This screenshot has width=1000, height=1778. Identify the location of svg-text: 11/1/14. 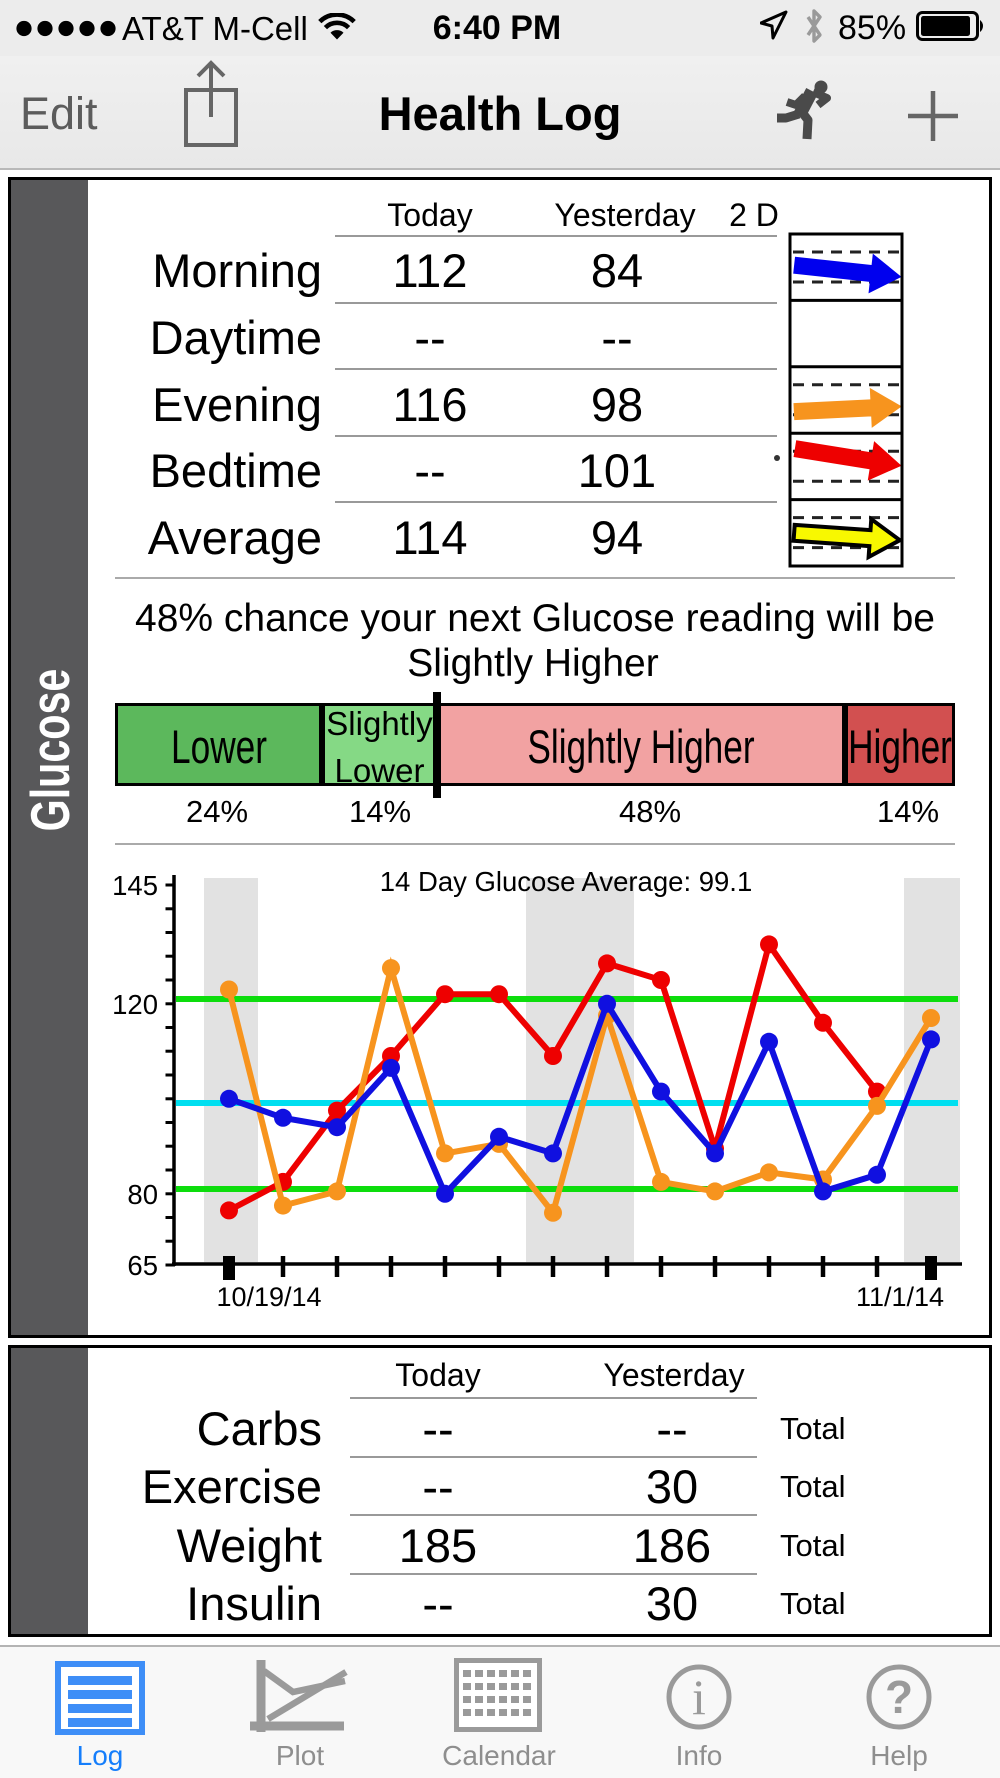
(900, 1297).